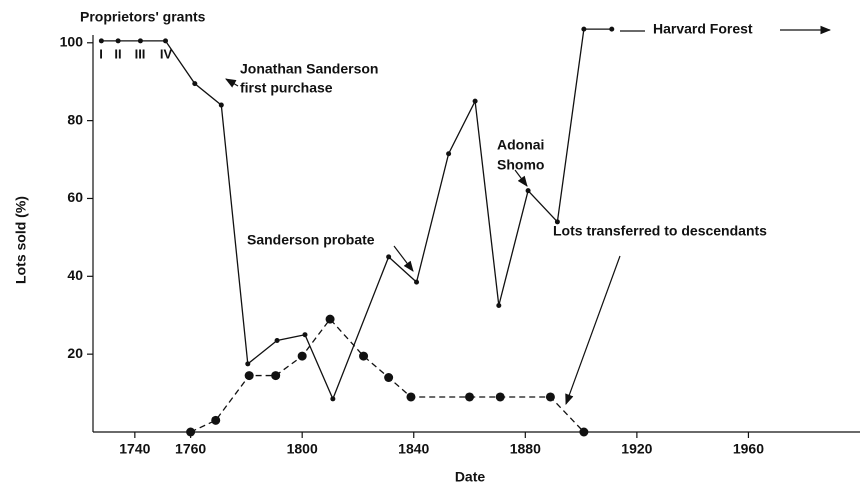 The height and width of the screenshot is (492, 867). I want to click on annotation: Adonai, so click(520, 145).